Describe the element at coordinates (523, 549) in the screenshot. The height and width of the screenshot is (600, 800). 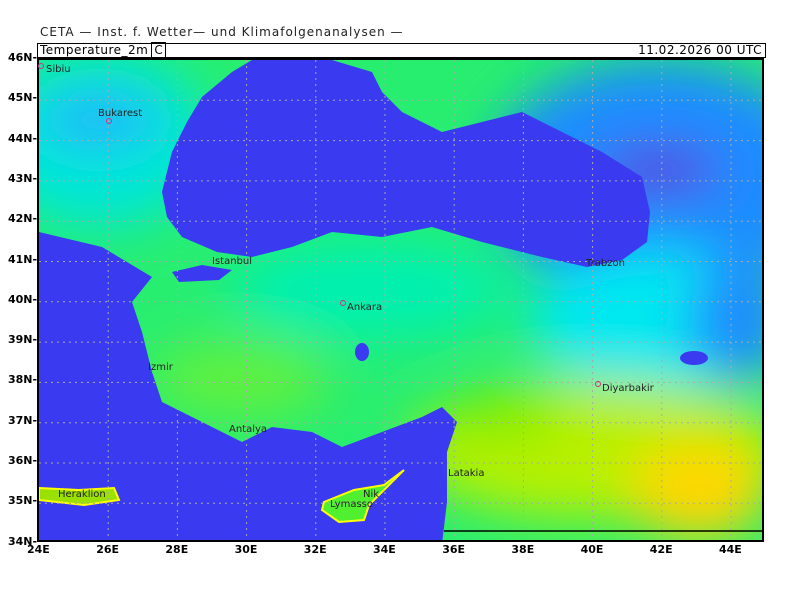
I see `lon-tick-label: 38E` at that location.